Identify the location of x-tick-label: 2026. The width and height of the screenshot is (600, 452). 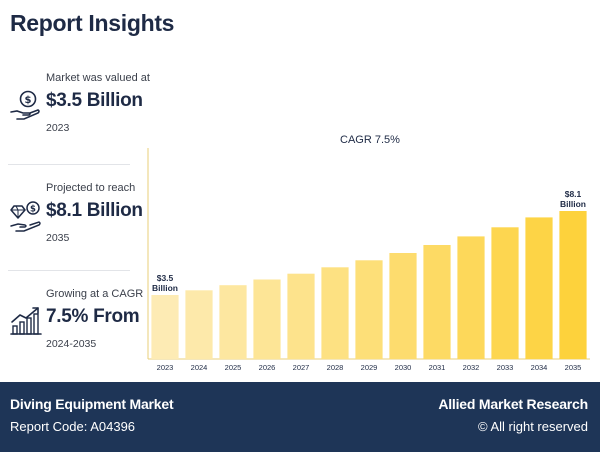
(267, 367).